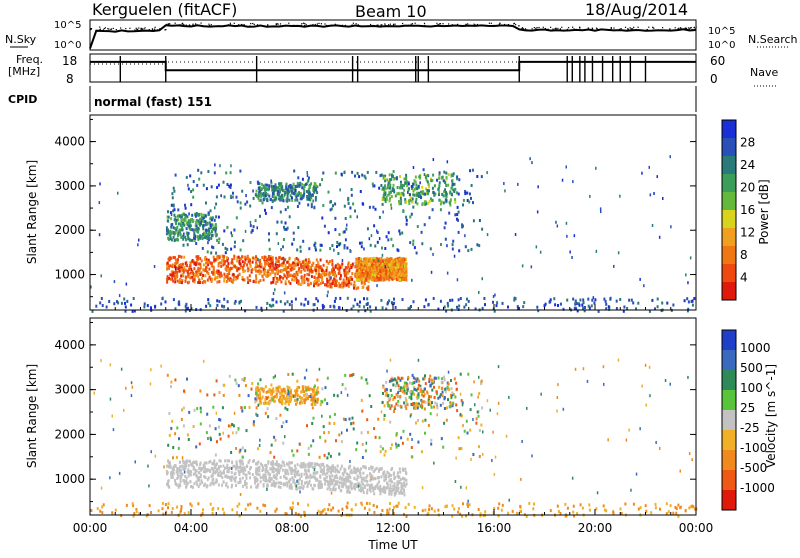 The image size is (800, 558). Describe the element at coordinates (393, 36) in the screenshot. I see `sky-noise-trace` at that location.